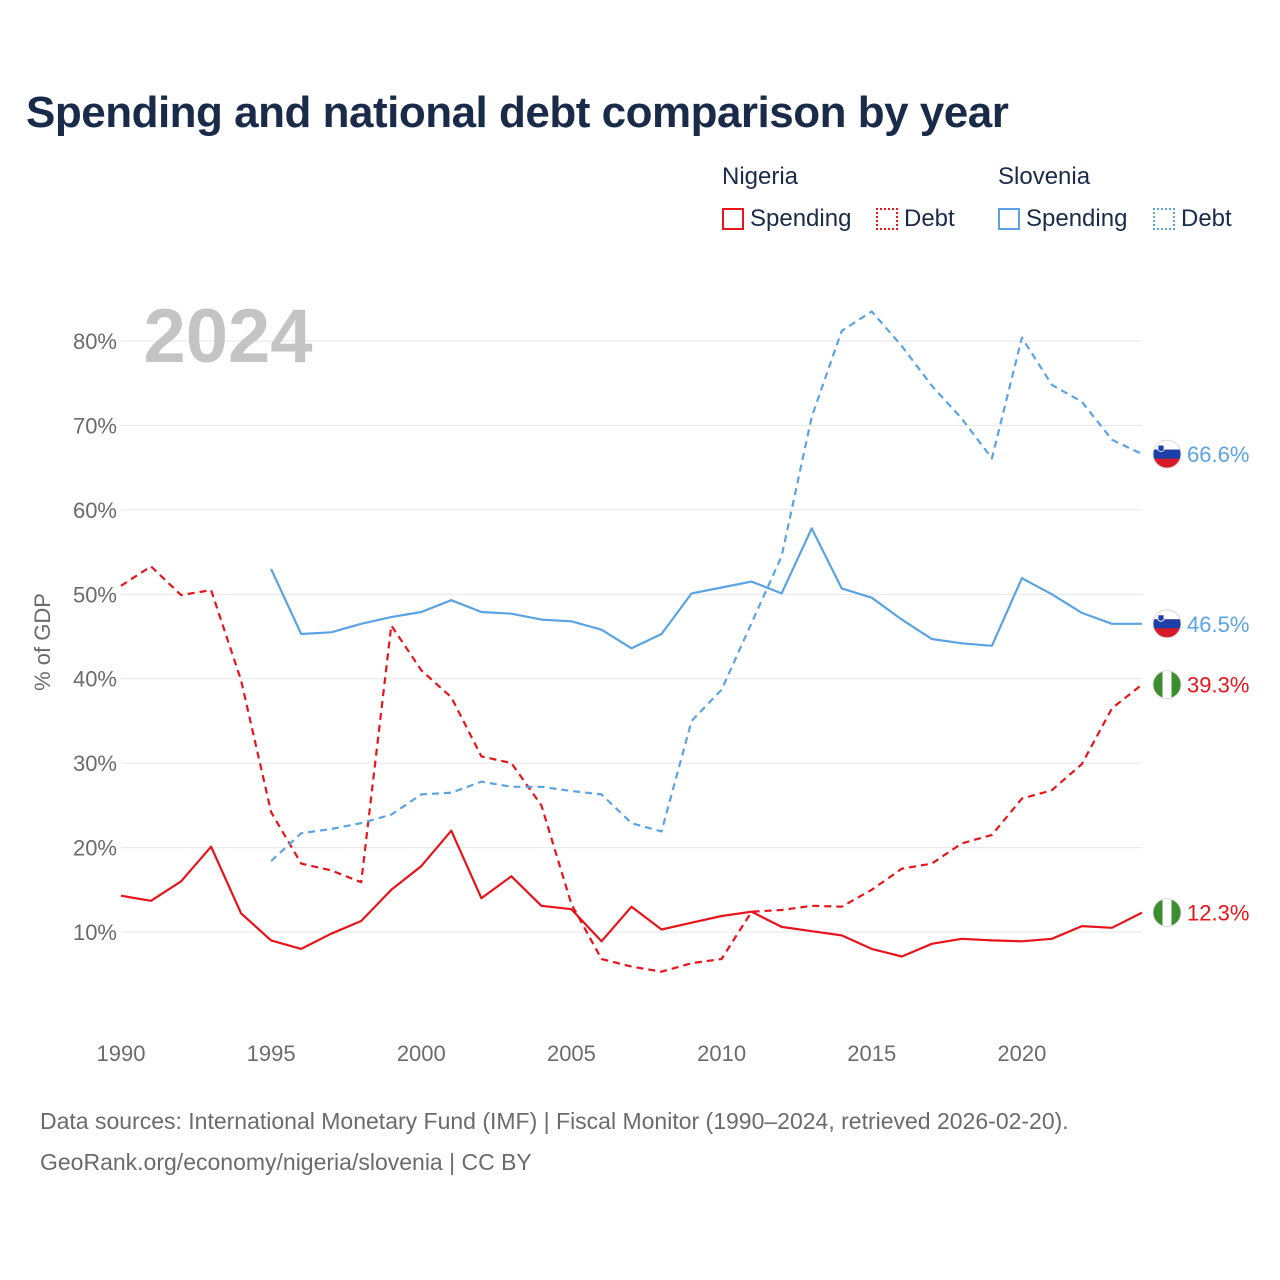 The width and height of the screenshot is (1280, 1280). What do you see at coordinates (42, 642) in the screenshot?
I see `y-axis-label: % of GDP` at bounding box center [42, 642].